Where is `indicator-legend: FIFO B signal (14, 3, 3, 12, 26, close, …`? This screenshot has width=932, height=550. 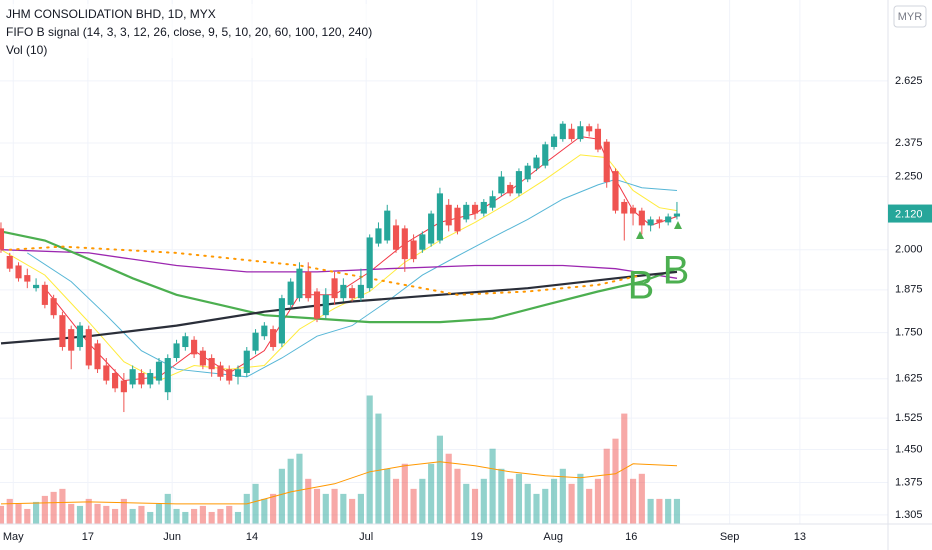
indicator-legend: FIFO B signal (14, 3, 3, 12, 26, close, … is located at coordinates (189, 32).